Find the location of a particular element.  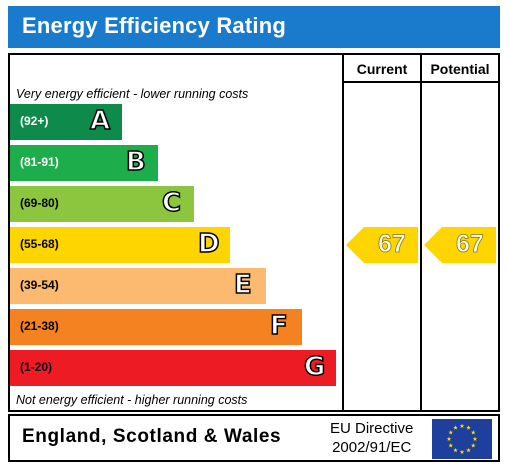

potential-rating-arrow-value: 67 is located at coordinates (470, 244).